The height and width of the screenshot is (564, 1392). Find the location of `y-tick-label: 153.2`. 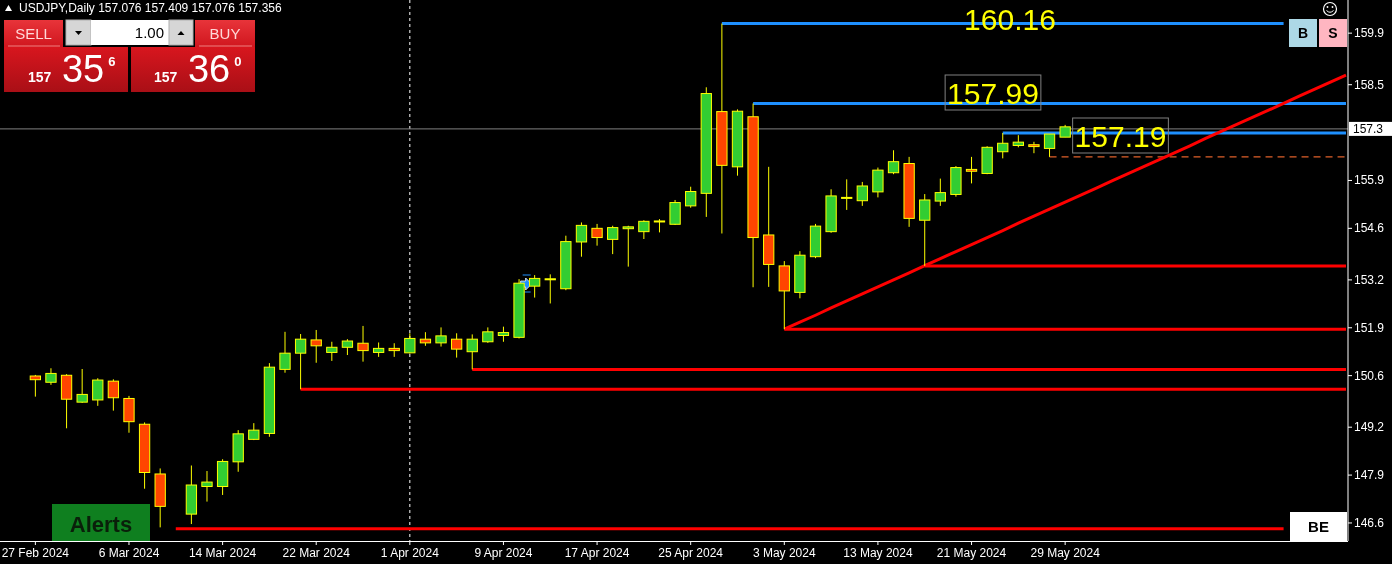

y-tick-label: 153.2 is located at coordinates (1369, 279).